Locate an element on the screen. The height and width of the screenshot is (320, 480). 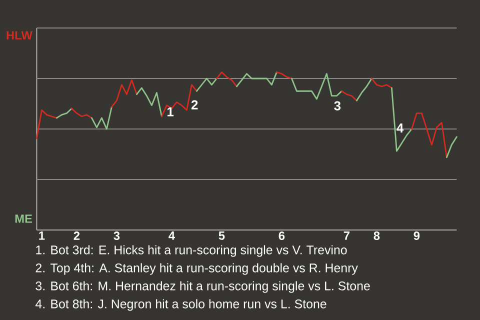
x-tick-label: 9 is located at coordinates (417, 236).